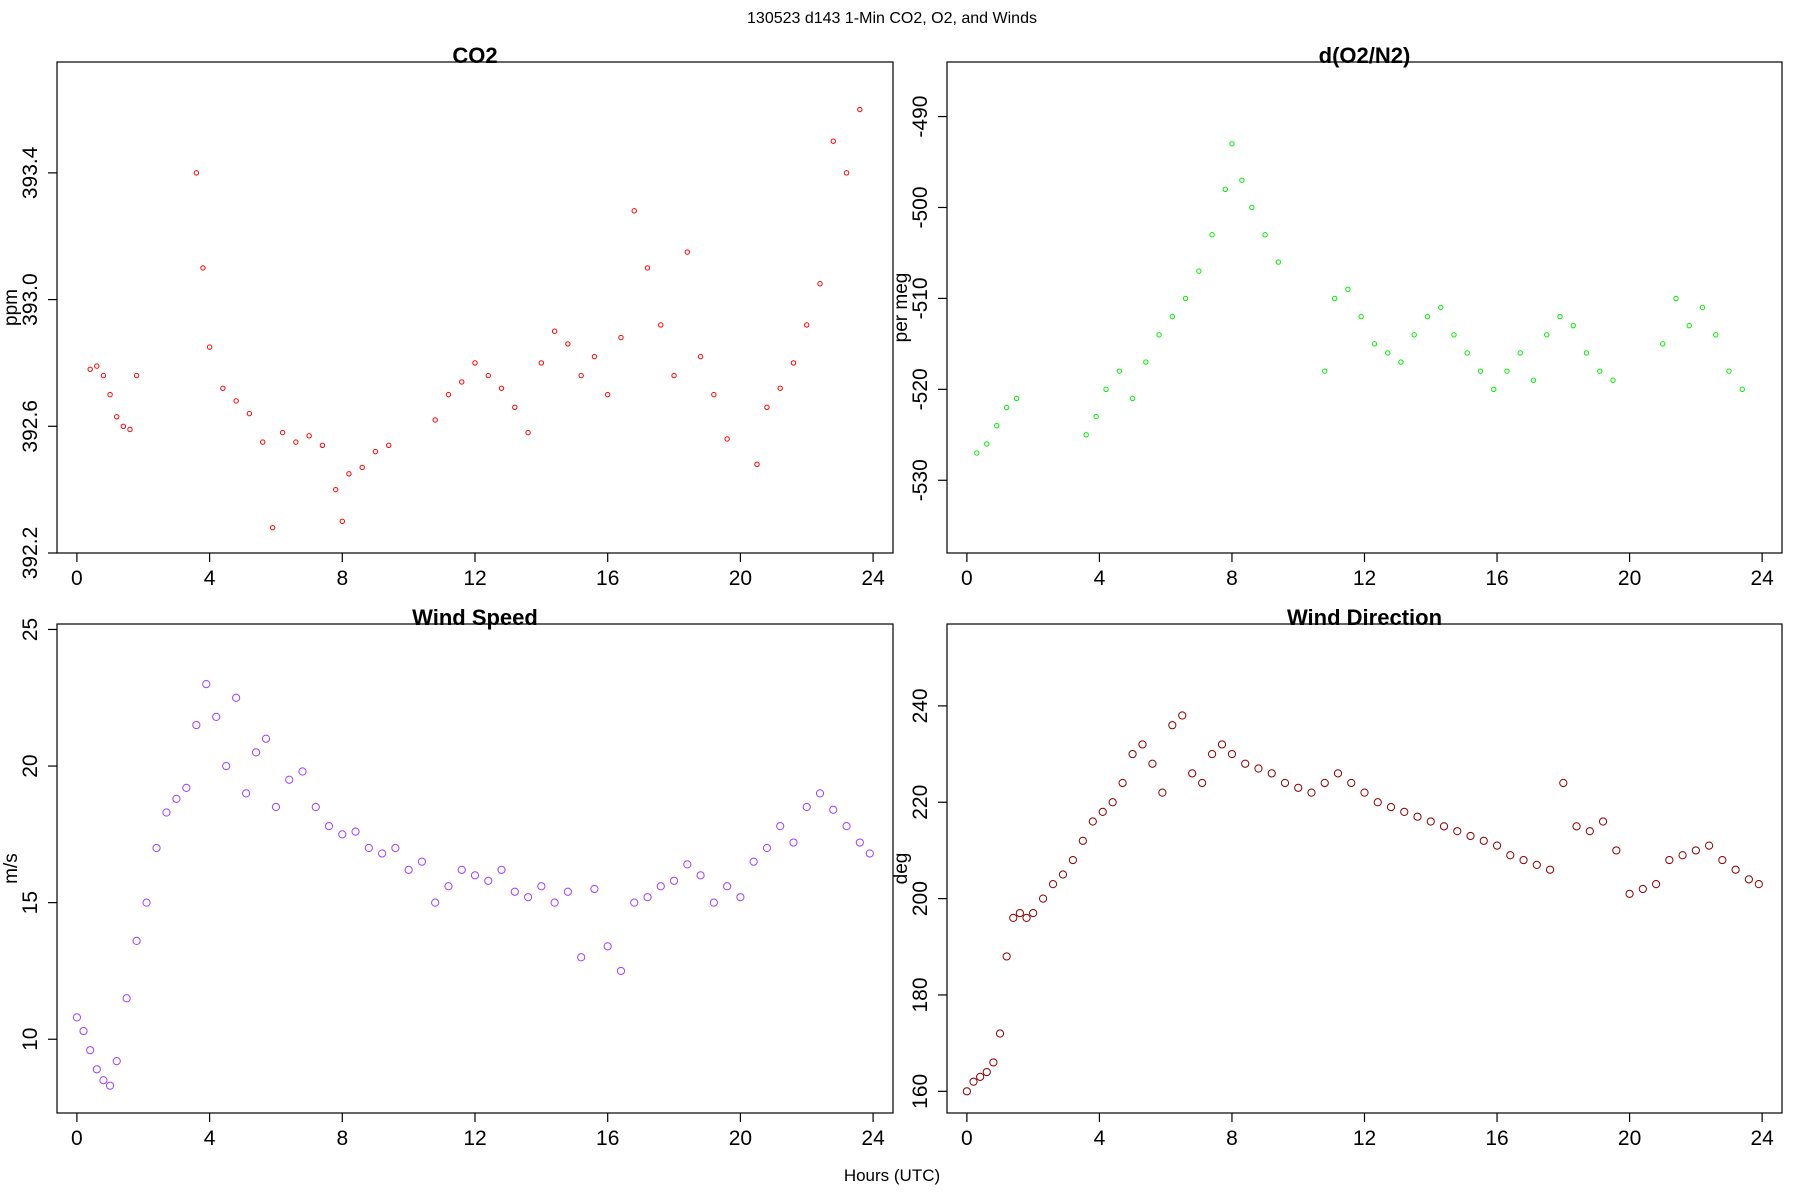 The image size is (1800, 1200). What do you see at coordinates (1496, 578) in the screenshot?
I see `o2-xtick-label: 16` at bounding box center [1496, 578].